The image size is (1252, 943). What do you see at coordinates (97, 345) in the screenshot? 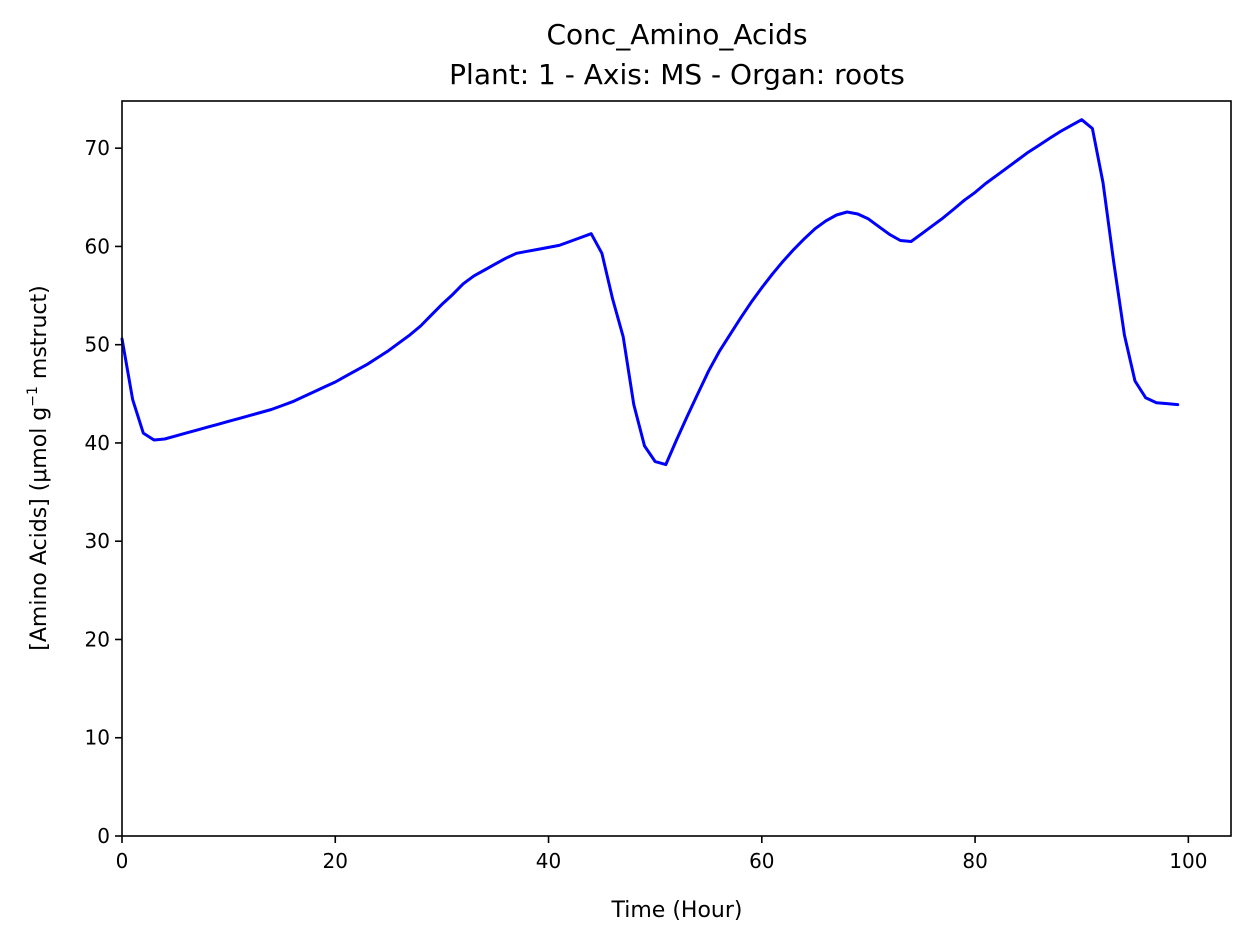
I see `y-tick-label: 50` at bounding box center [97, 345].